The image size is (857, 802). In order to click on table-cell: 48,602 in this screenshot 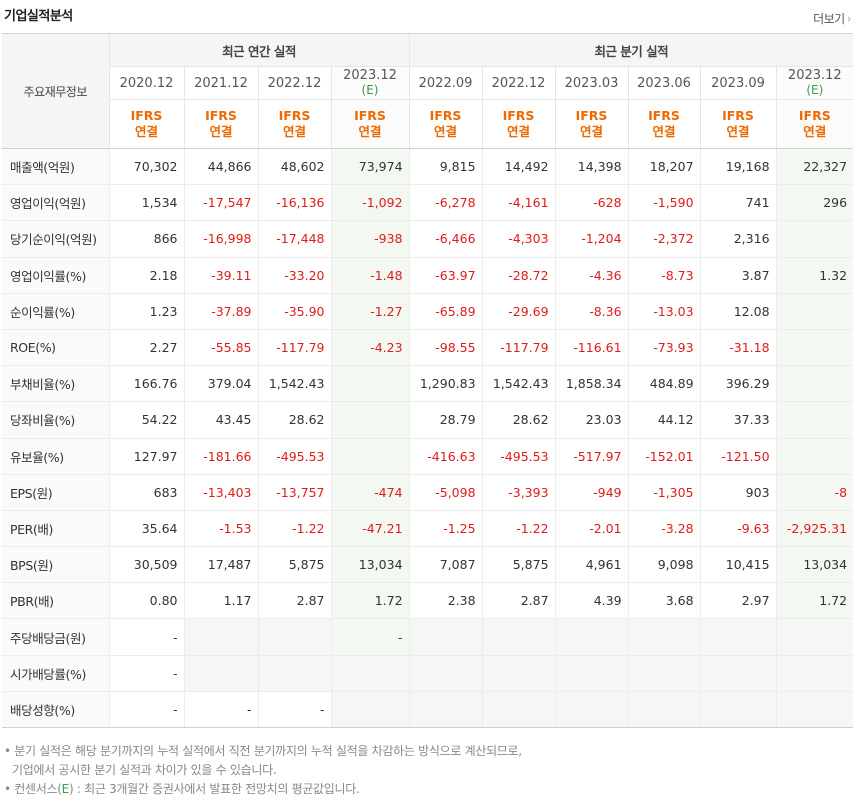, I will do `click(294, 167)`.